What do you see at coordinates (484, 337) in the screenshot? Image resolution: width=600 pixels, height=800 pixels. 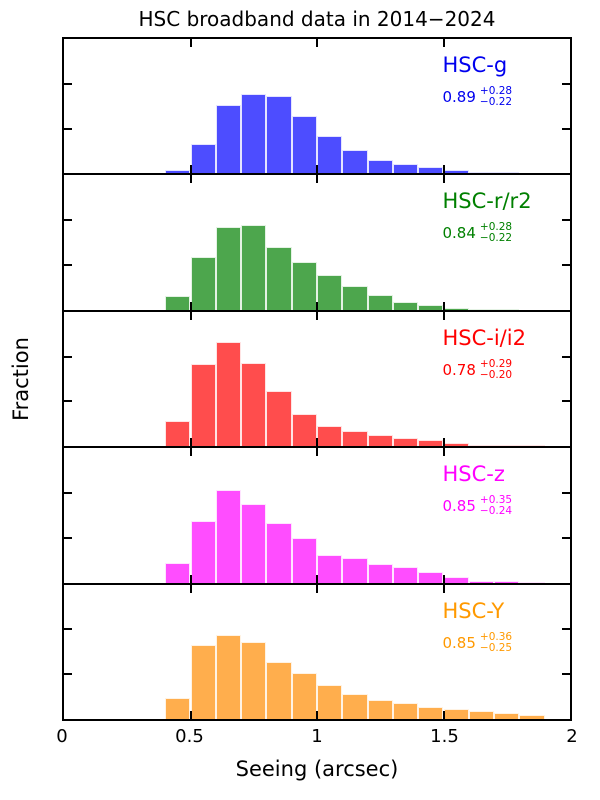 I see `band-label: HSC-i/i2` at bounding box center [484, 337].